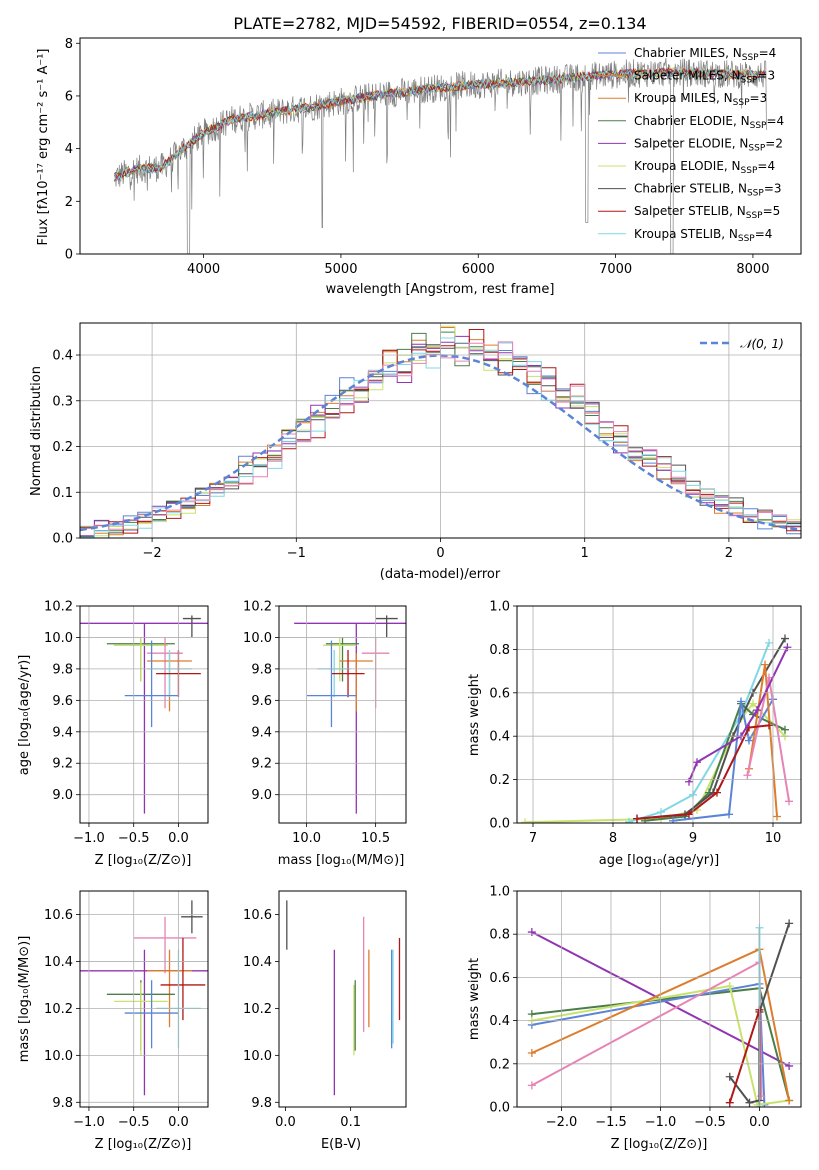  I want to click on y-tick-label: 2, so click(69, 202).